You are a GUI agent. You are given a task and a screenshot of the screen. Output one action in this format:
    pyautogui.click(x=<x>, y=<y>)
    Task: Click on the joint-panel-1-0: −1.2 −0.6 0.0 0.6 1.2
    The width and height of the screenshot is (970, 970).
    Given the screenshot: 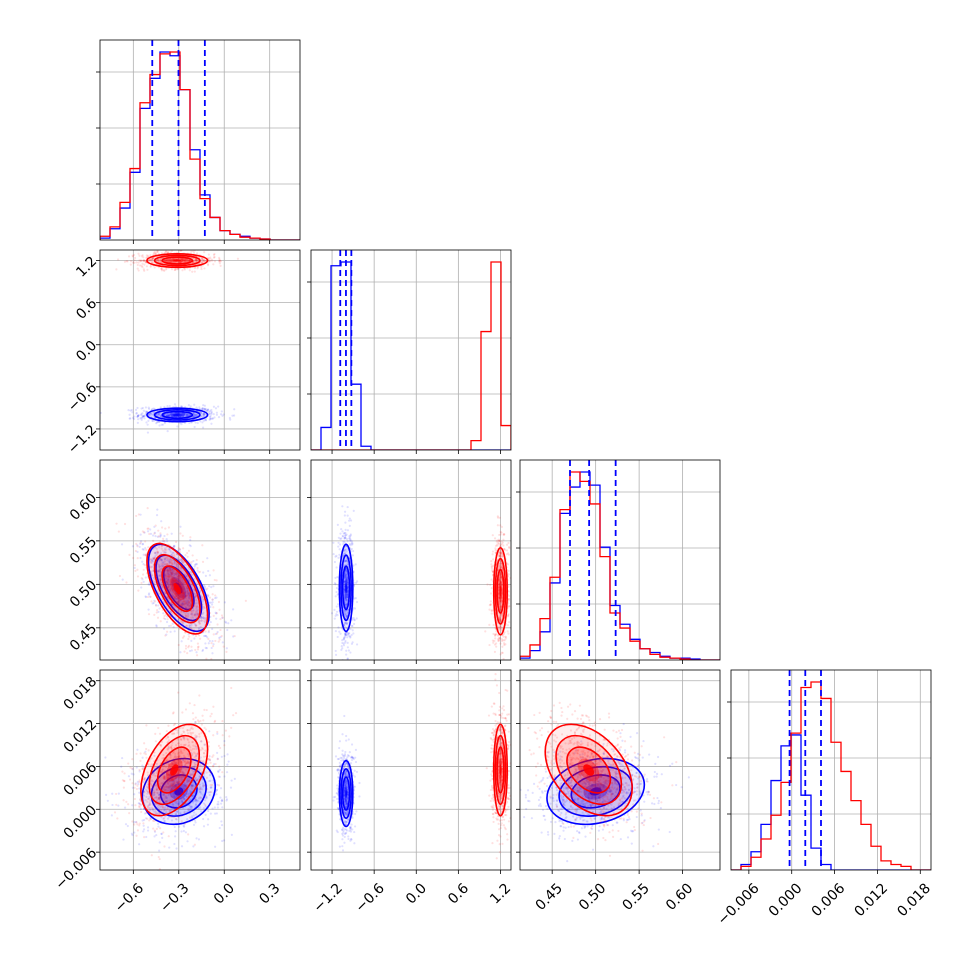 What is the action you would take?
    pyautogui.click(x=183, y=353)
    